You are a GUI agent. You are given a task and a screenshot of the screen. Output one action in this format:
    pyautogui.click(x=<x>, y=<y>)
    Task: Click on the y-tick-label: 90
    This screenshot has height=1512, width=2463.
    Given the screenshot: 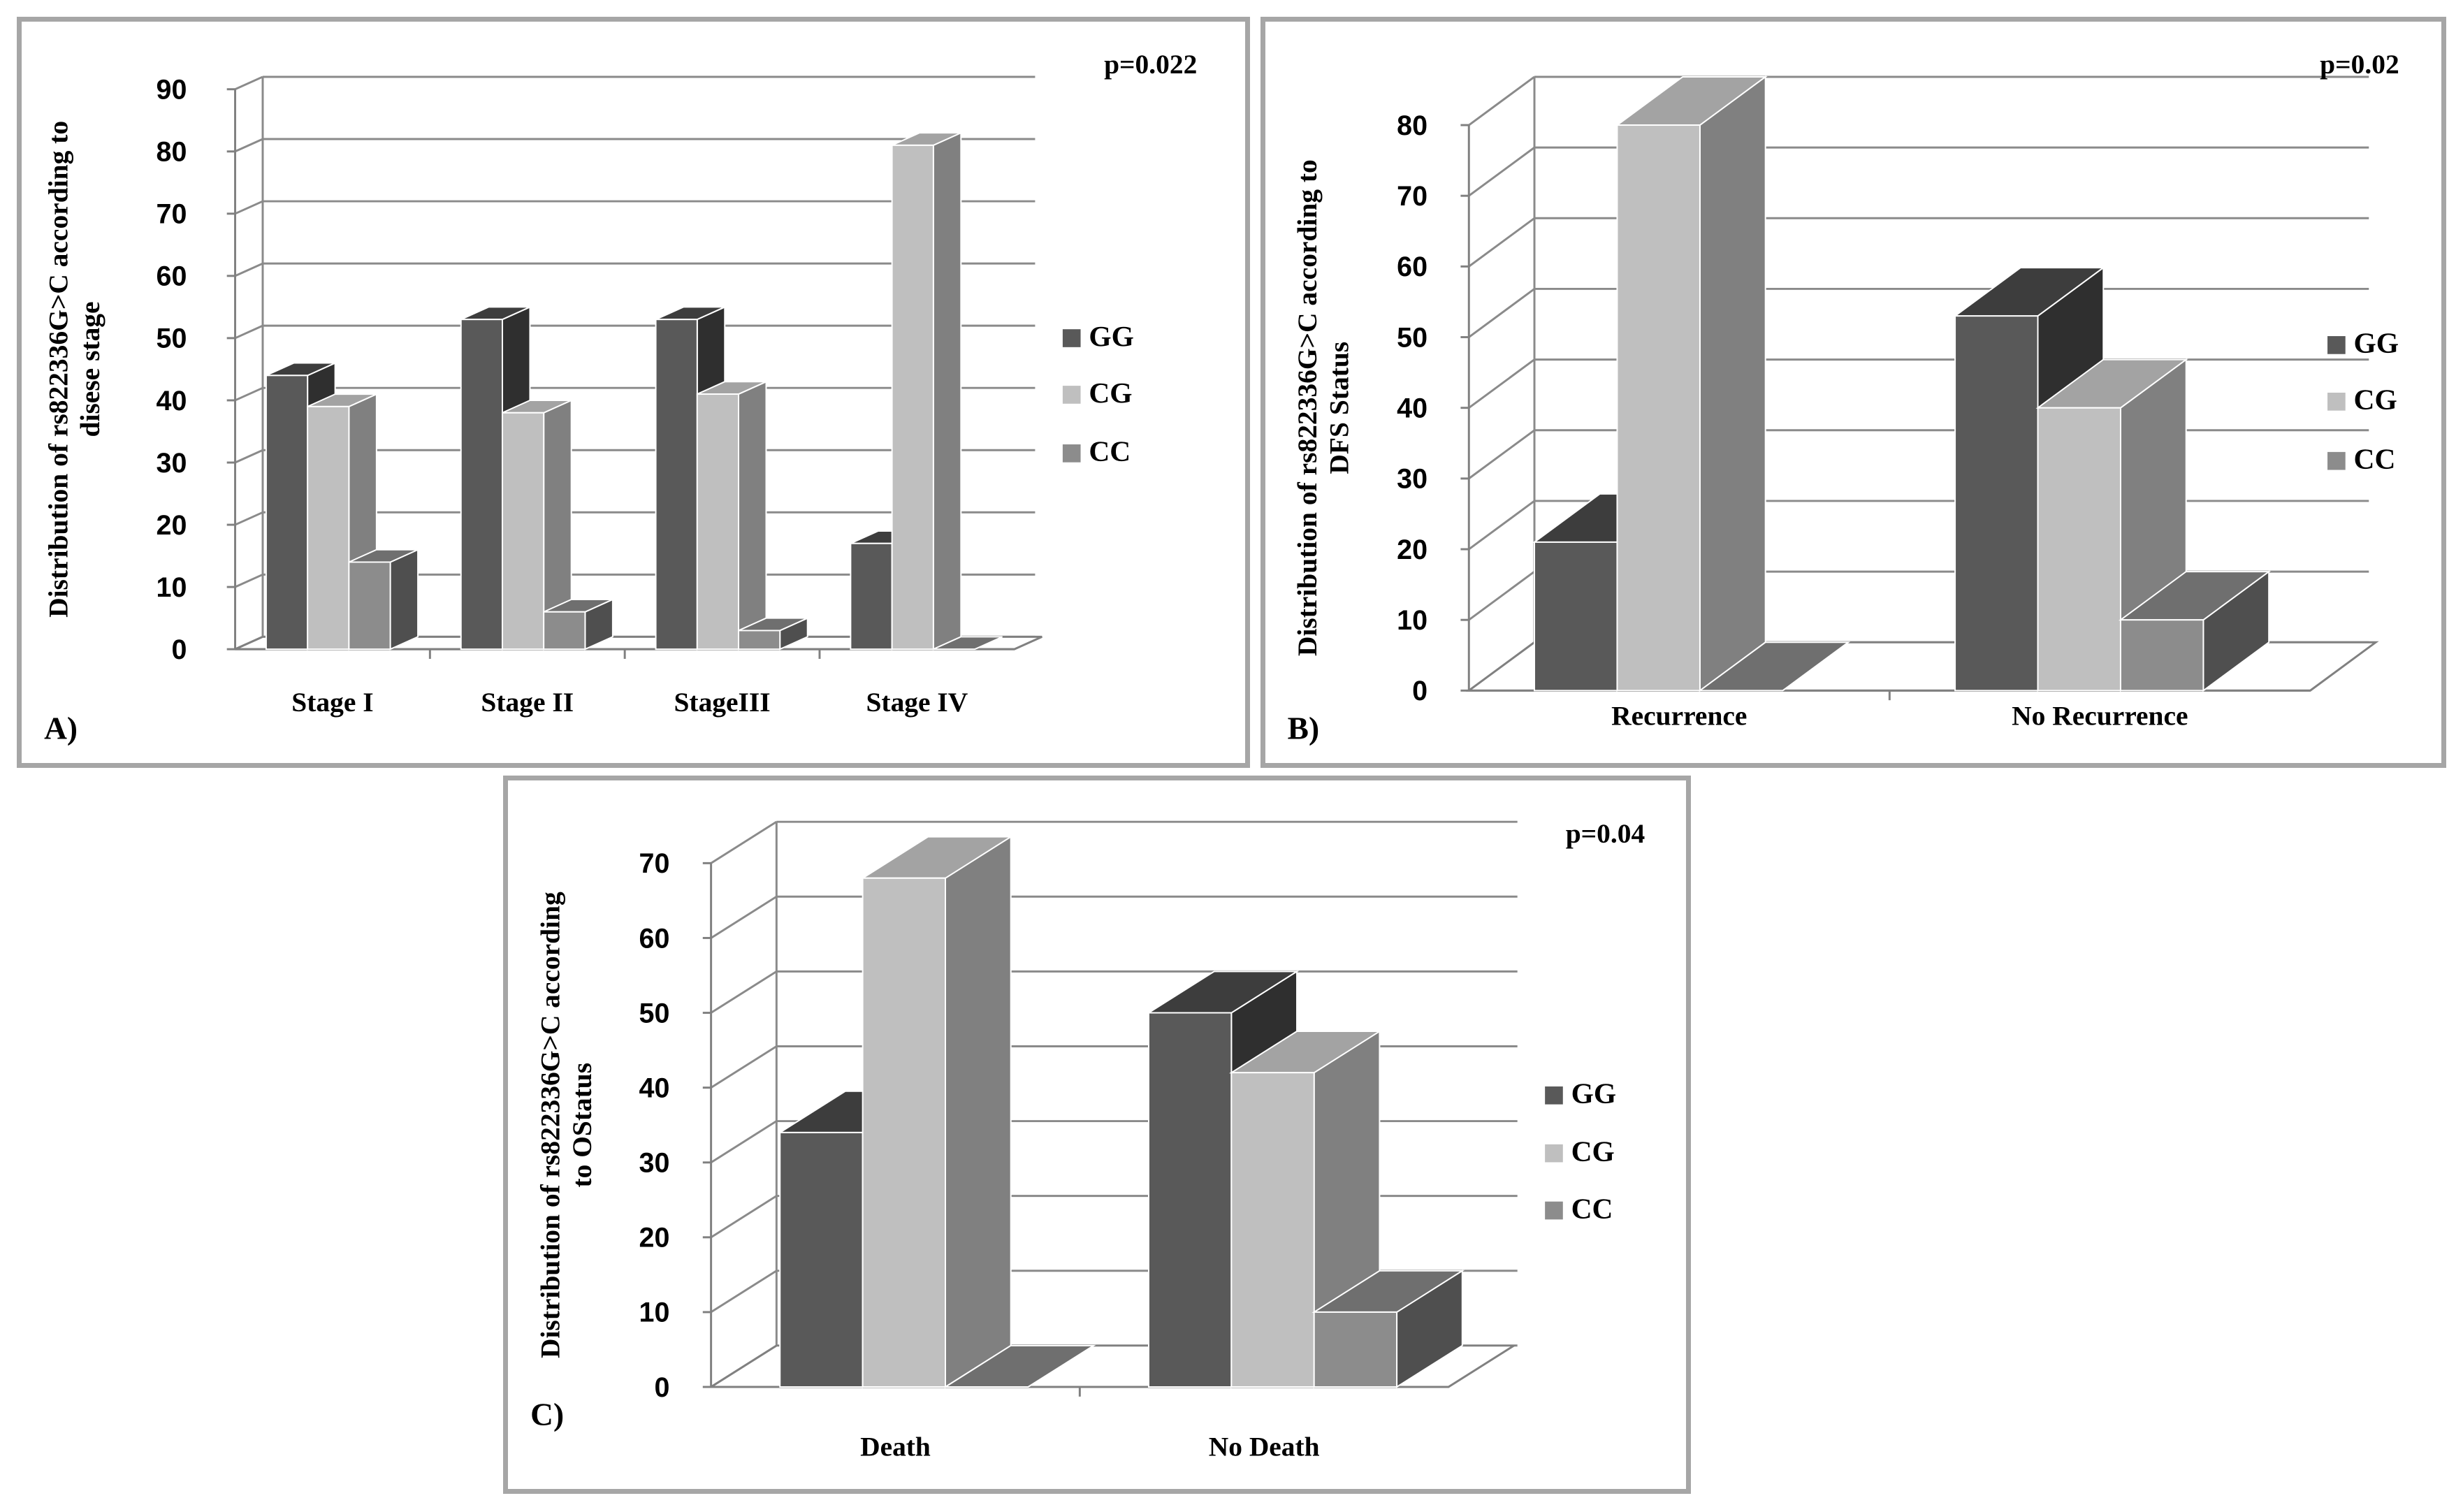 What is the action you would take?
    pyautogui.click(x=172, y=90)
    